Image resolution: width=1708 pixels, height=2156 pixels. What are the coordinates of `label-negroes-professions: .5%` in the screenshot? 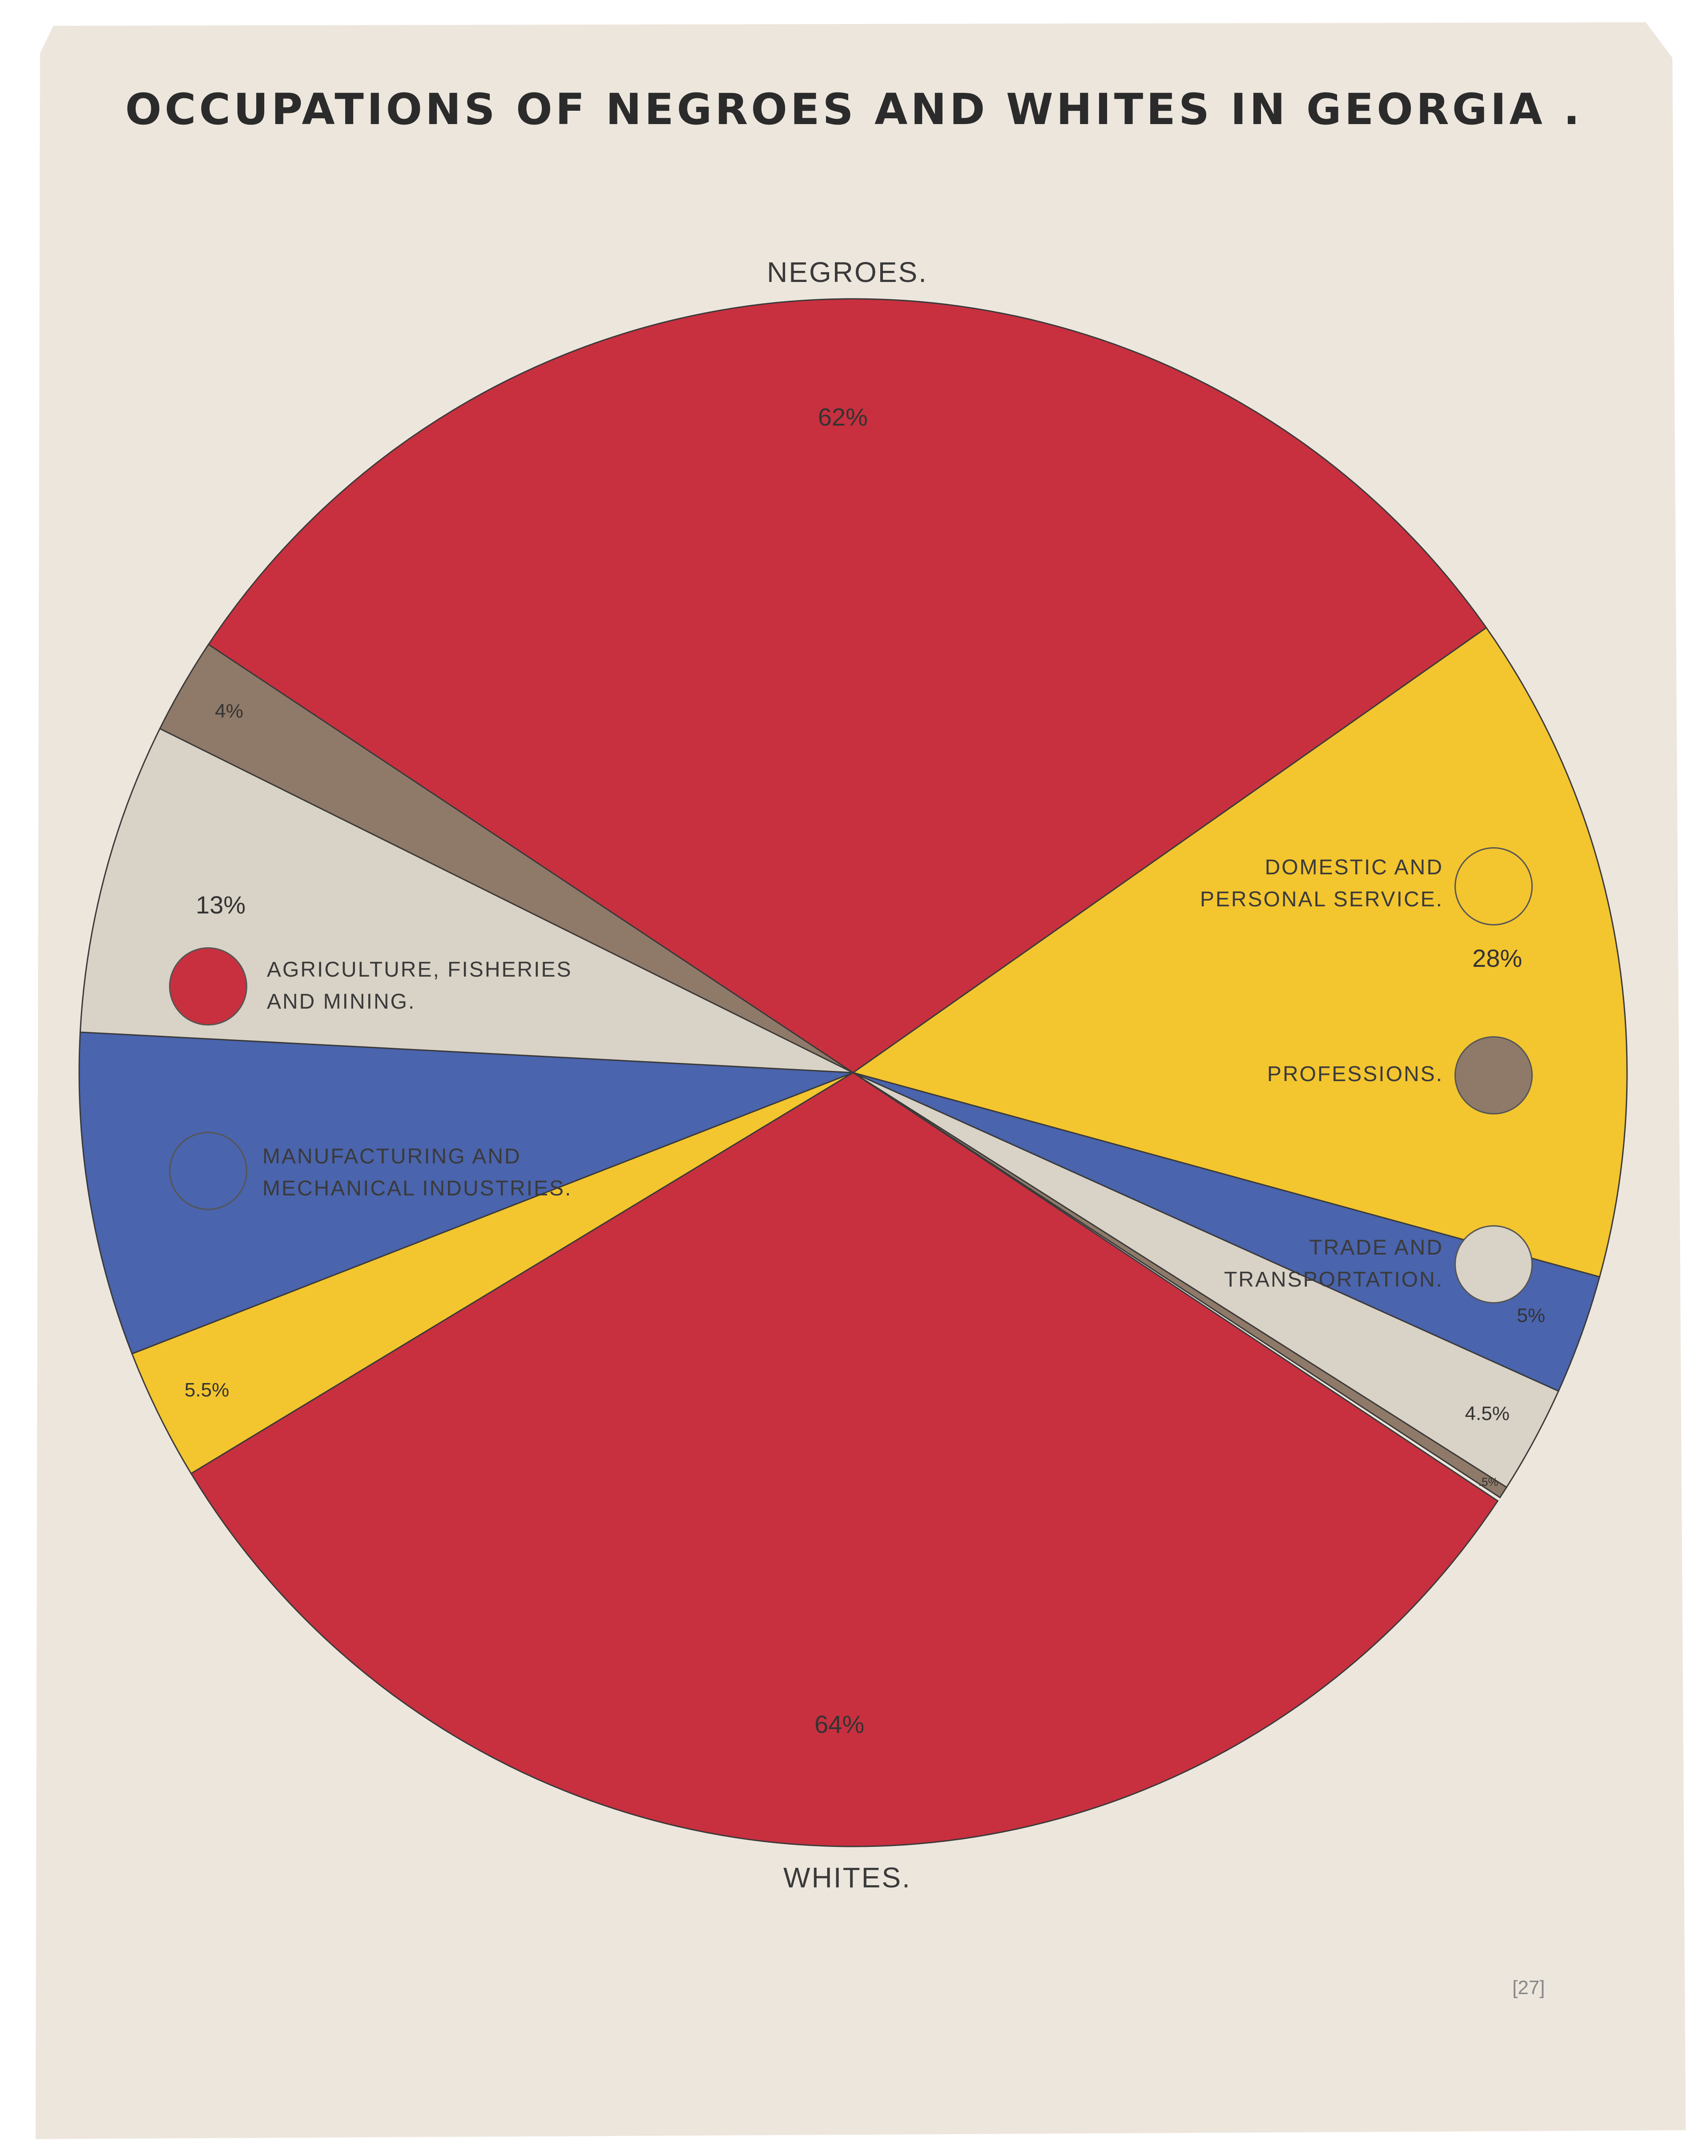 It's located at (1488, 1482).